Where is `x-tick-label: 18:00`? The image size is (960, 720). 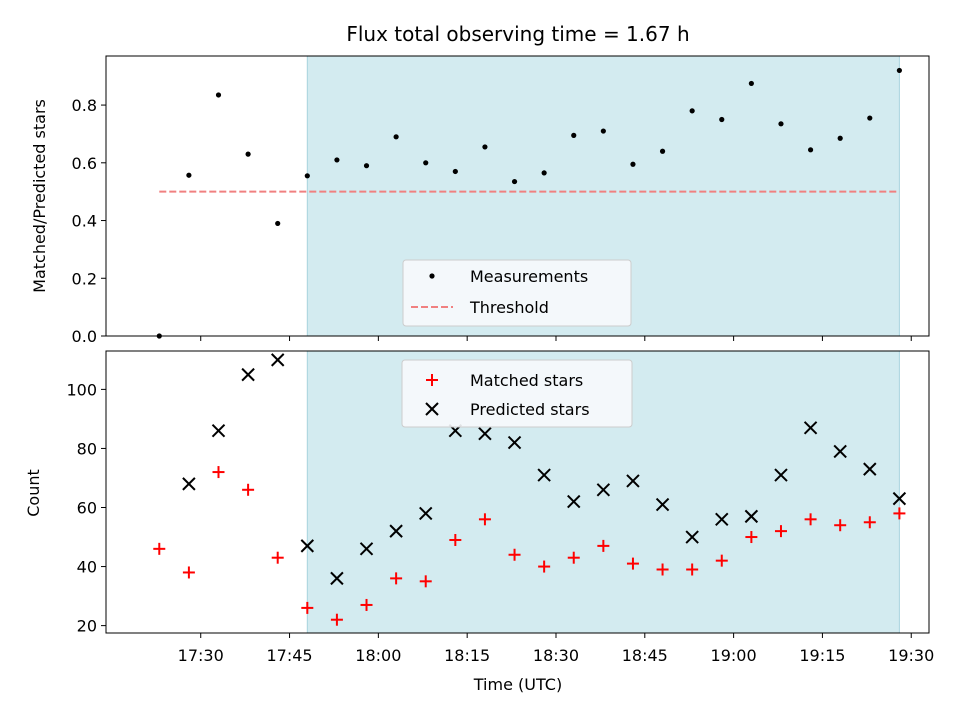
x-tick-label: 18:00 is located at coordinates (378, 655).